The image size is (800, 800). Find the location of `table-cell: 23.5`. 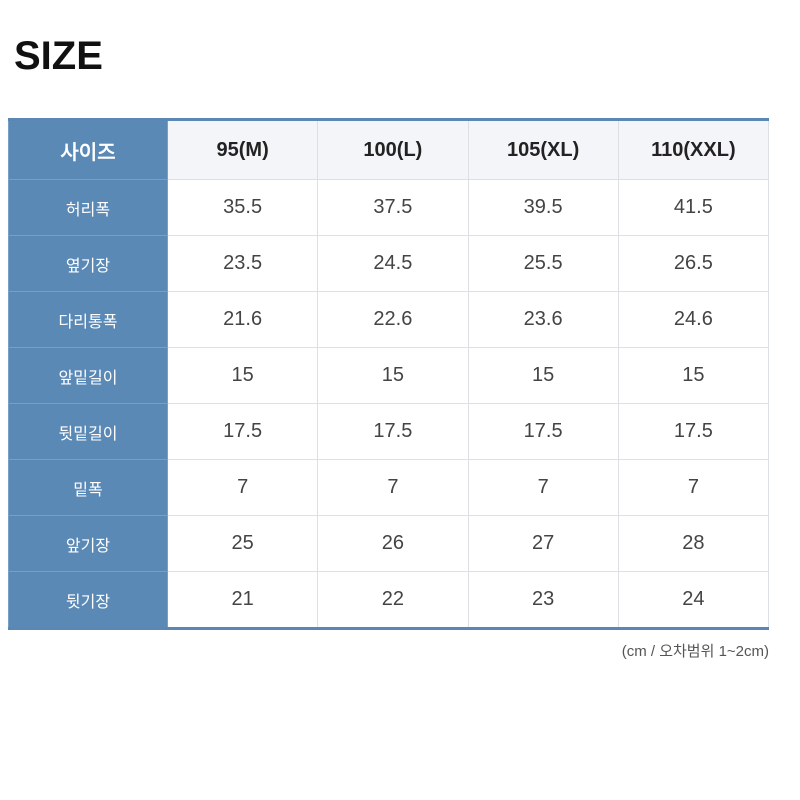

table-cell: 23.5 is located at coordinates (242, 263).